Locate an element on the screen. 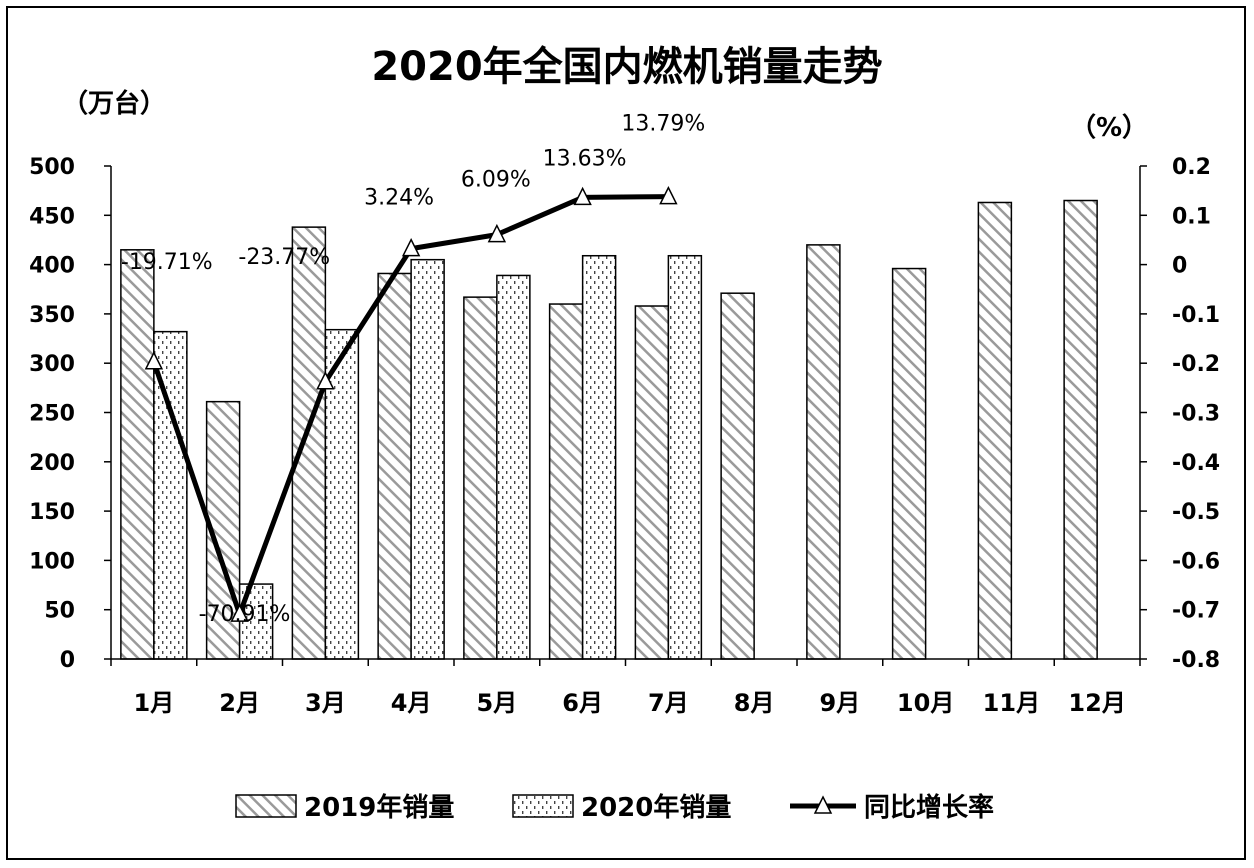 The height and width of the screenshot is (868, 1254). chart-title: 2020年全国内燃机销量走势 is located at coordinates (626, 67).